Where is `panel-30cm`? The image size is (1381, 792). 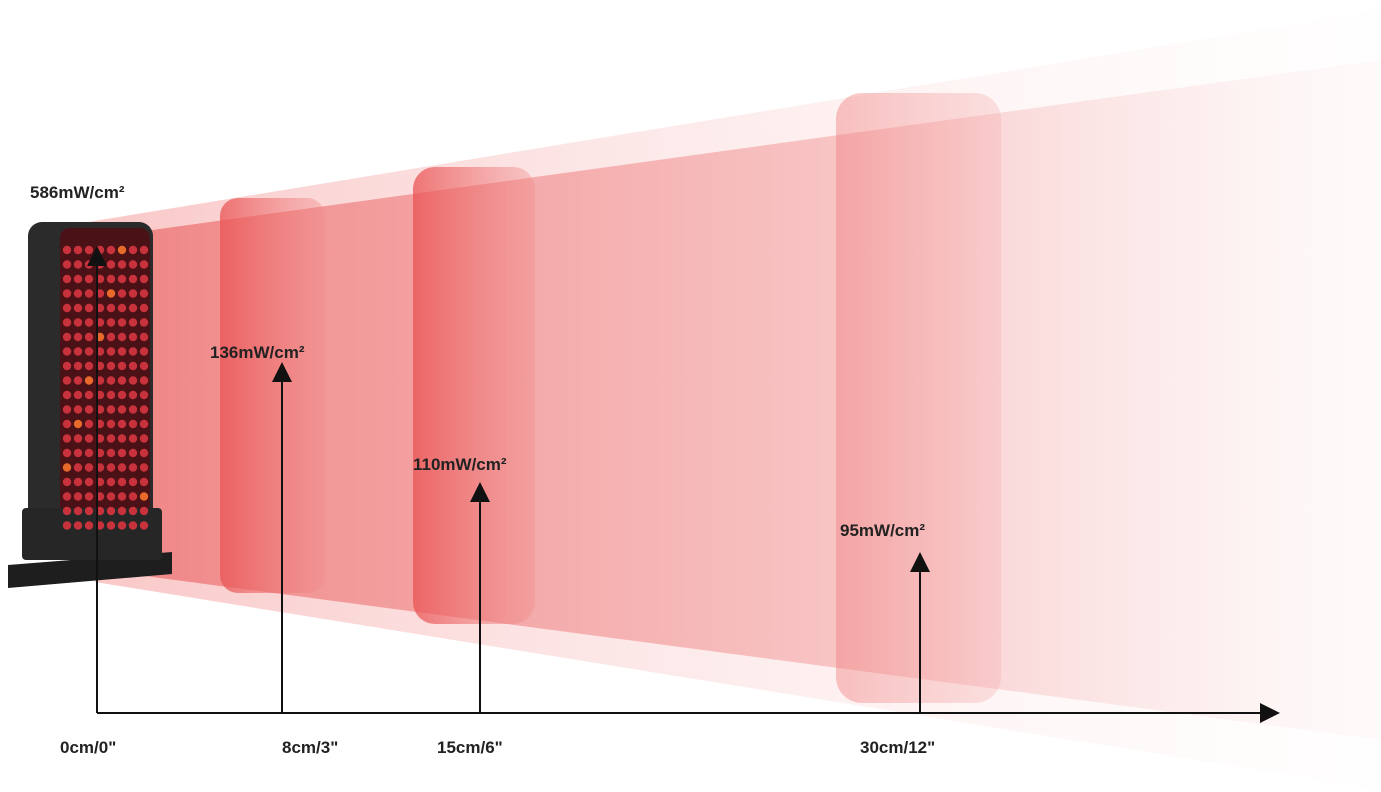 panel-30cm is located at coordinates (918, 398).